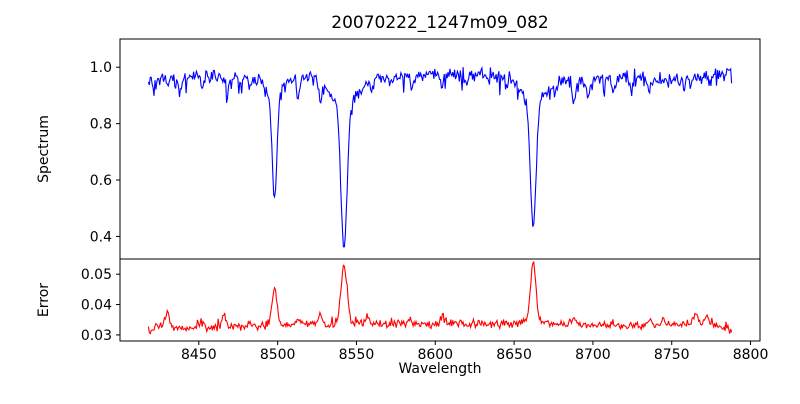 The width and height of the screenshot is (800, 404). What do you see at coordinates (435, 355) in the screenshot?
I see `x-tick-label: 8600` at bounding box center [435, 355].